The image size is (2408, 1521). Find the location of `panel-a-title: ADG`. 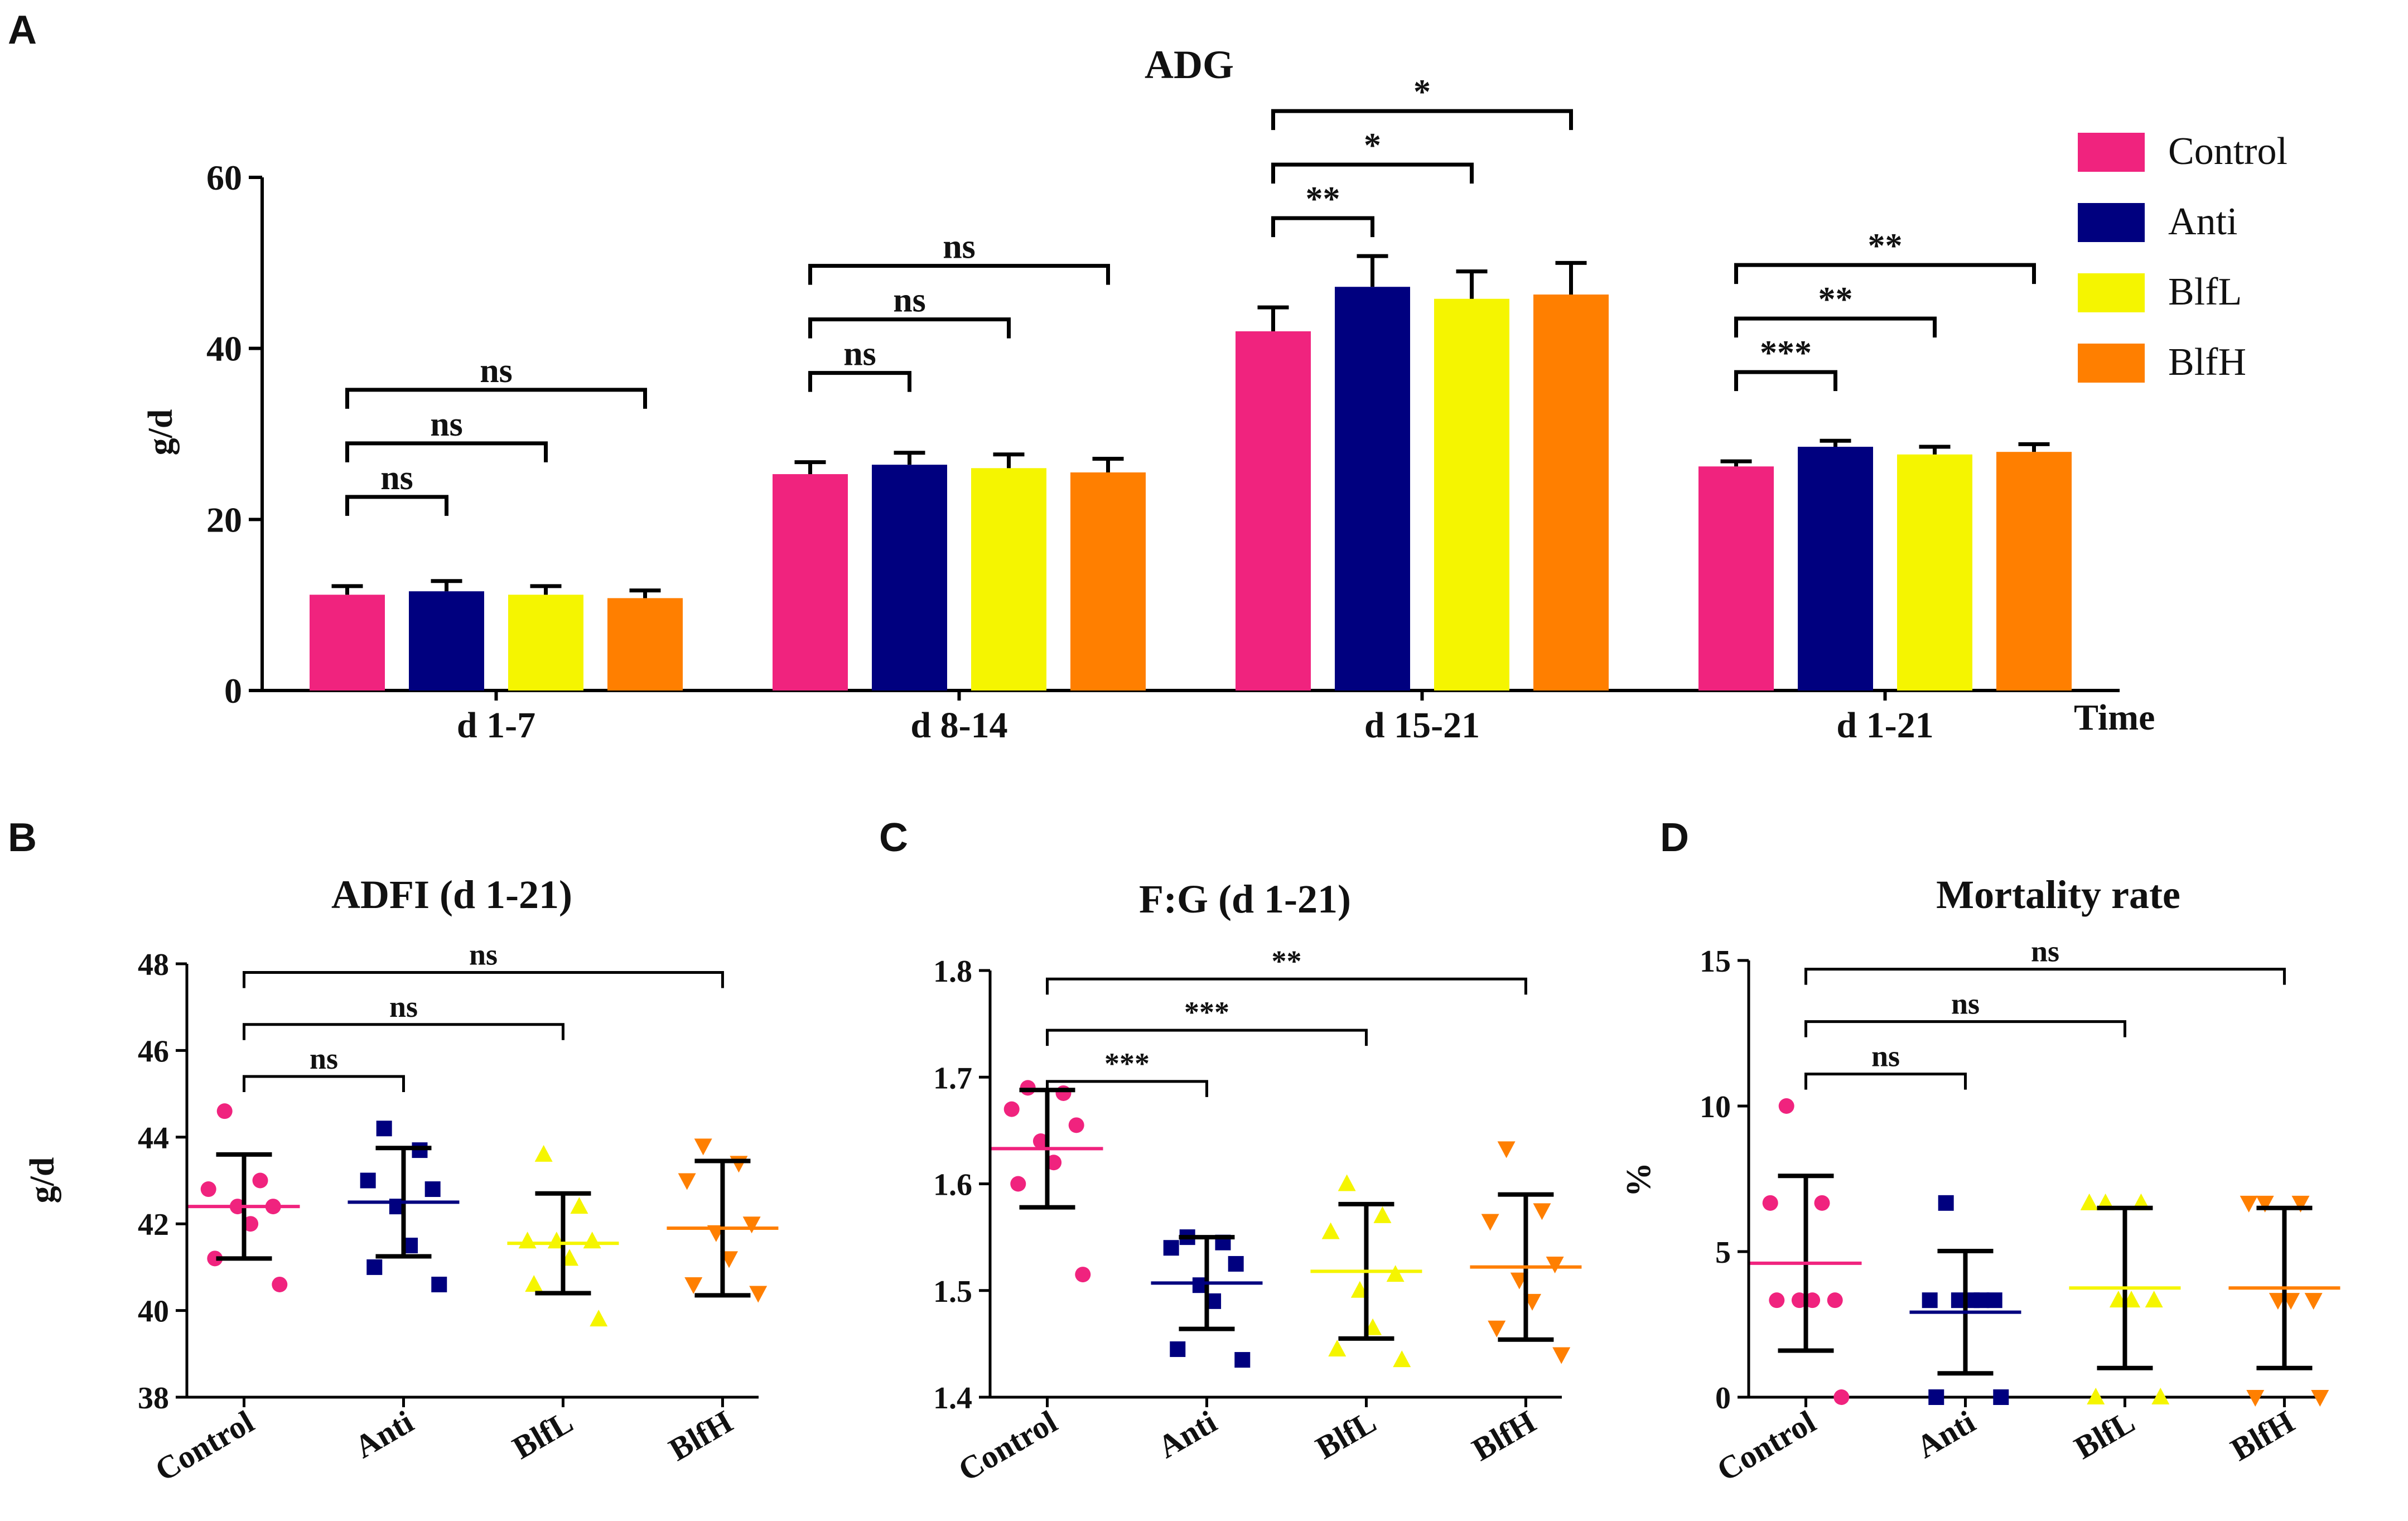

panel-a-title: ADG is located at coordinates (1190, 64).